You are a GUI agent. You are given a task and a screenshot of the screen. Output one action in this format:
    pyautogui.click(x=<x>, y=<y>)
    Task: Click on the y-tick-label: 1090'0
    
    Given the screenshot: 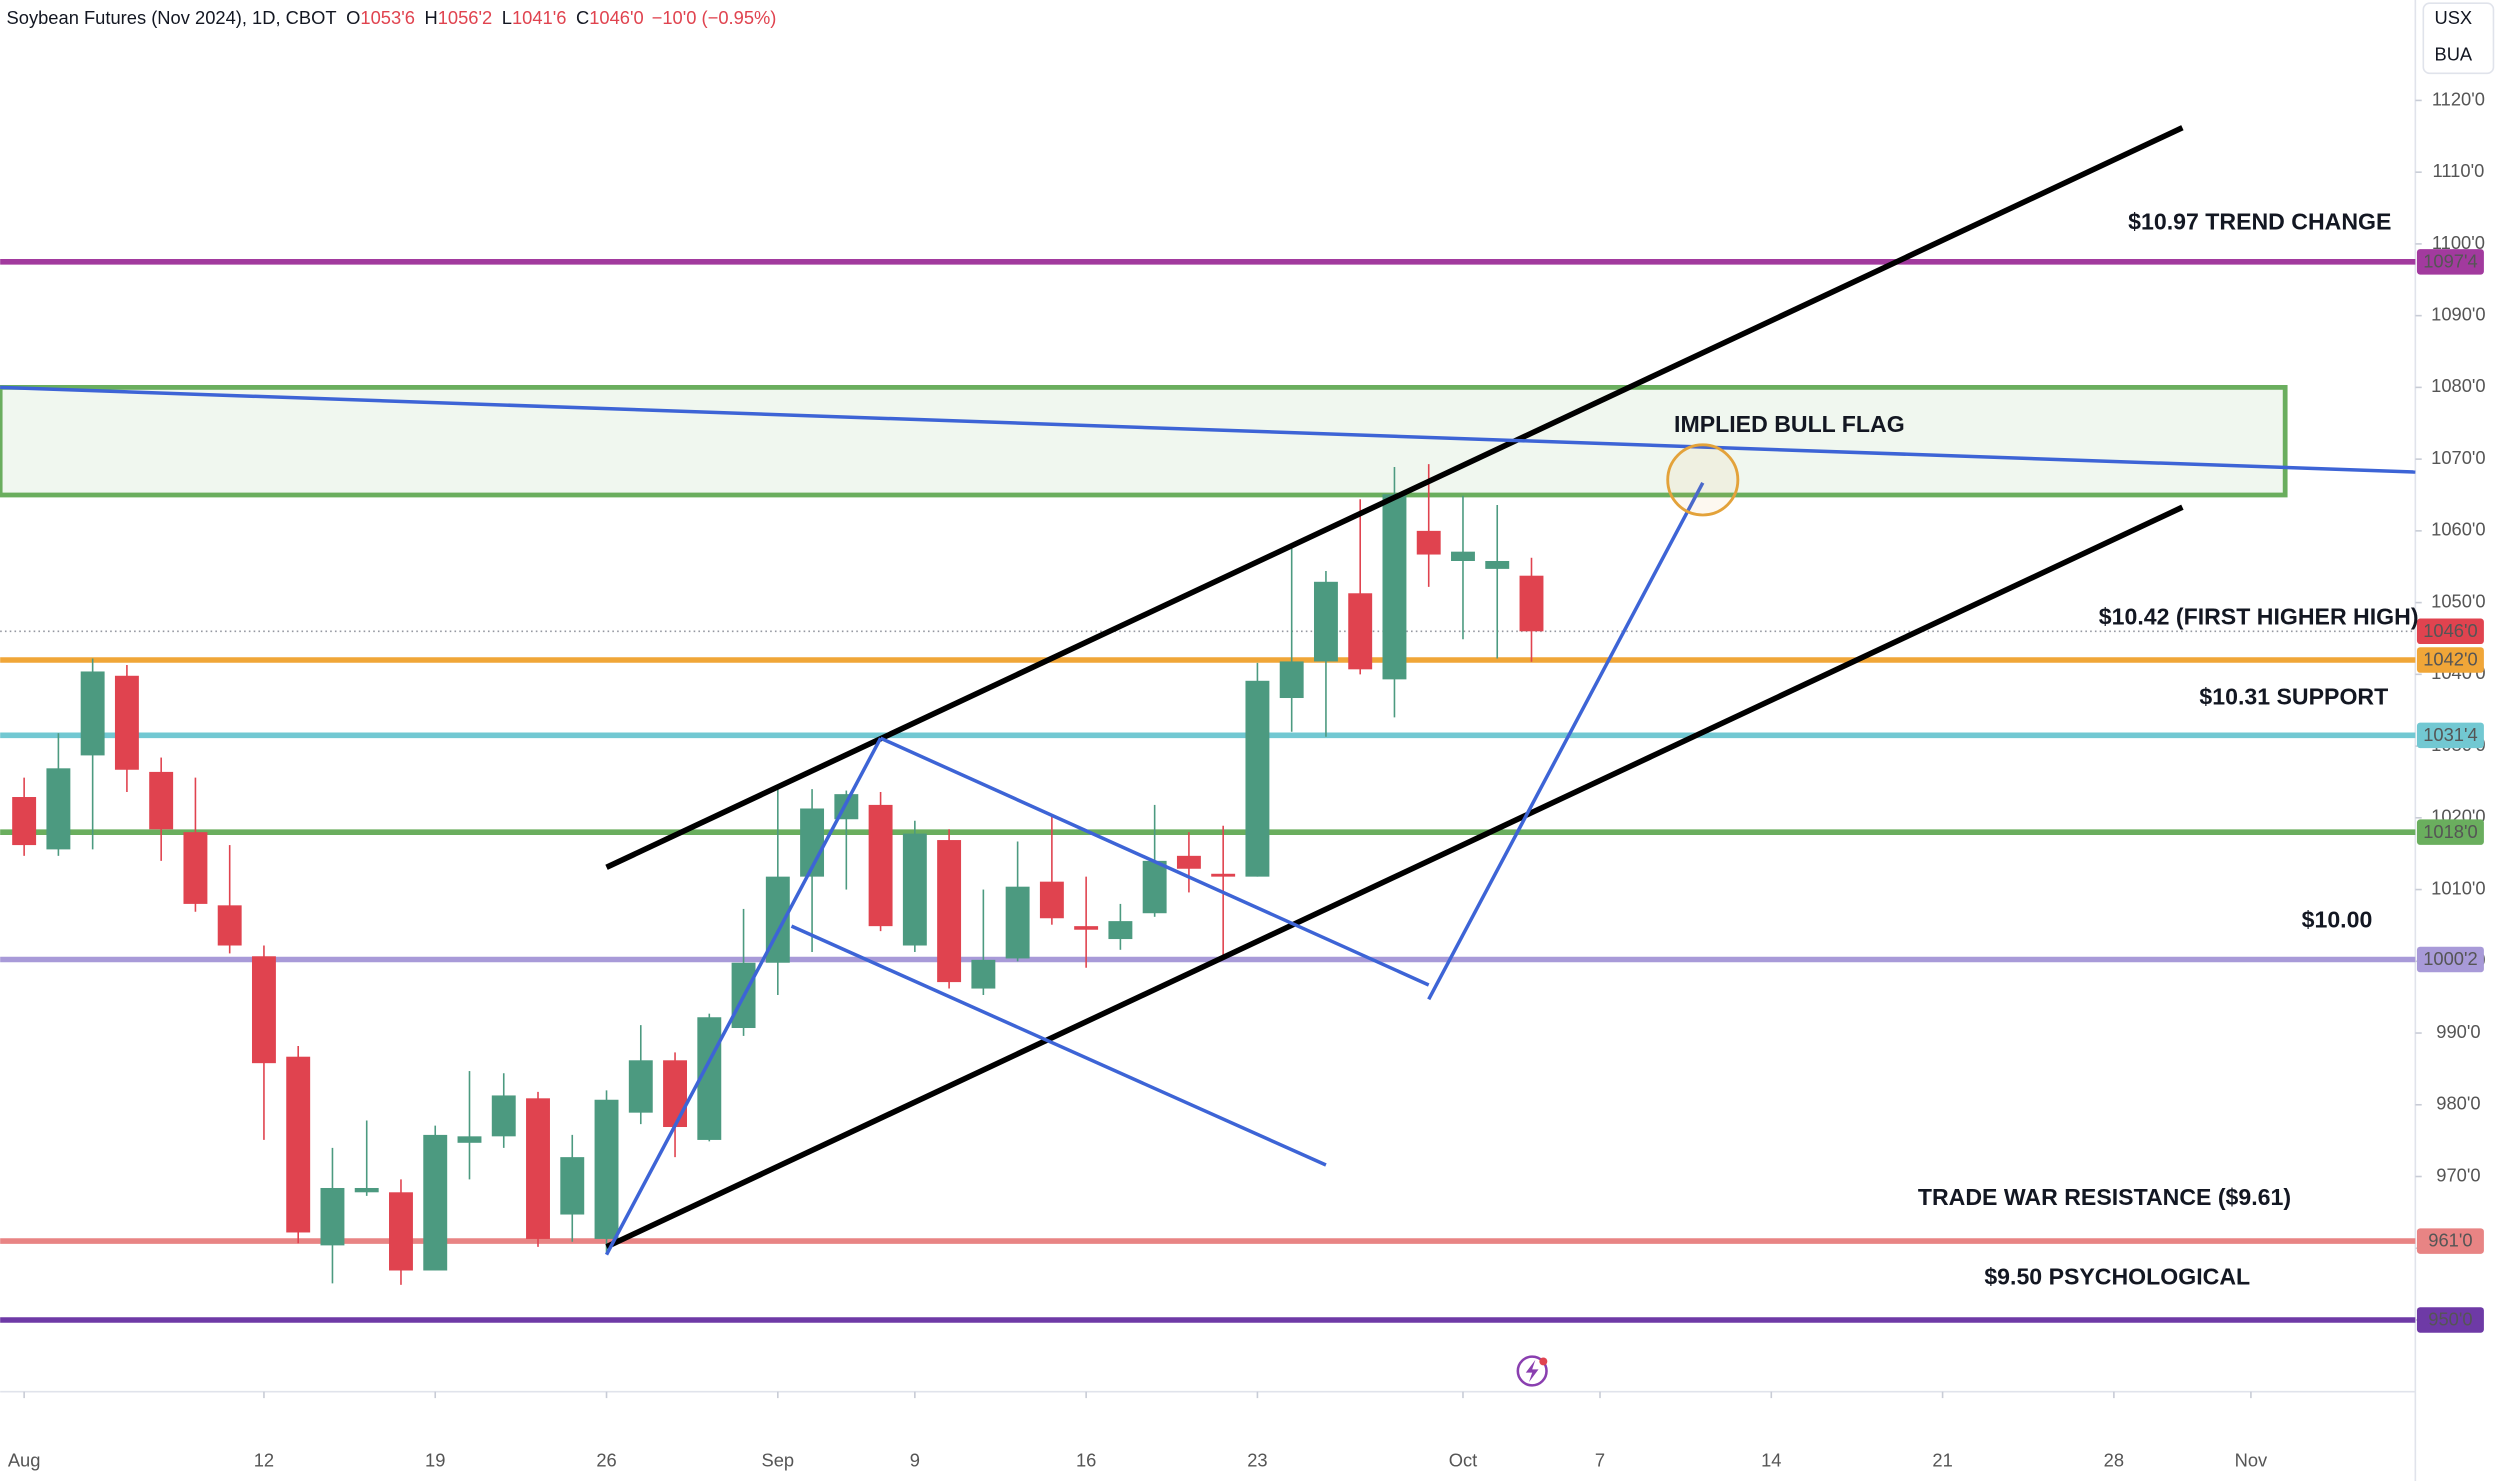 What is the action you would take?
    pyautogui.click(x=2458, y=313)
    